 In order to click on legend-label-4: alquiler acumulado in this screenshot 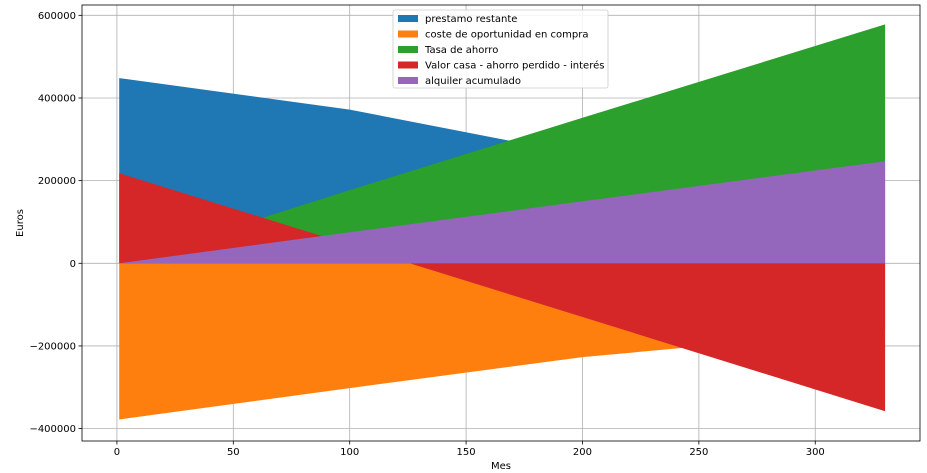, I will do `click(473, 81)`.